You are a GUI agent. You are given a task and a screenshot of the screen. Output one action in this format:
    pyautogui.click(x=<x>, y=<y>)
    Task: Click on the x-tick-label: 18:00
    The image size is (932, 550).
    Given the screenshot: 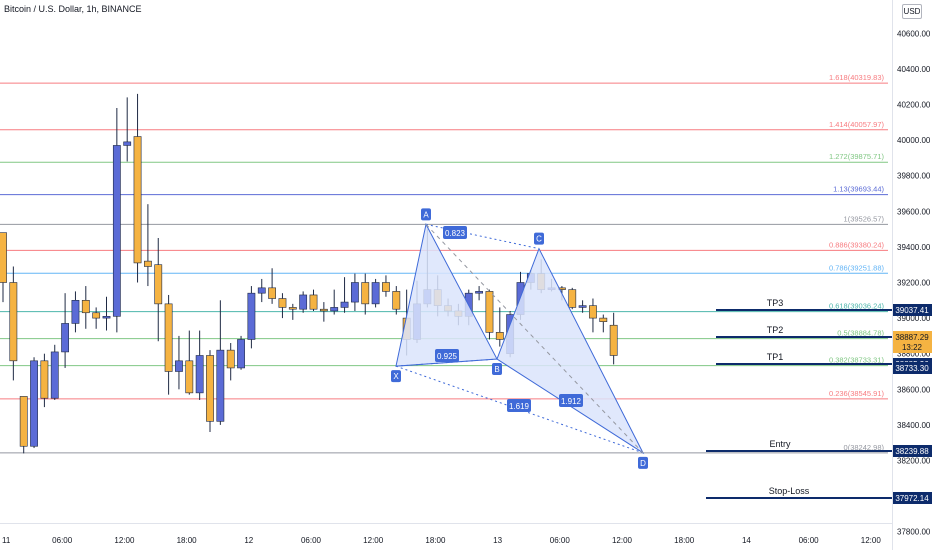 What is the action you would take?
    pyautogui.click(x=684, y=540)
    